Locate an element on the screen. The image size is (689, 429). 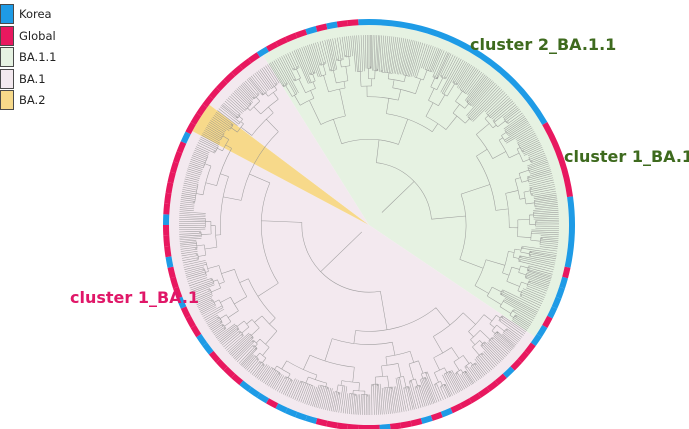
legend-item-korea: Korea is located at coordinates (35, 14).